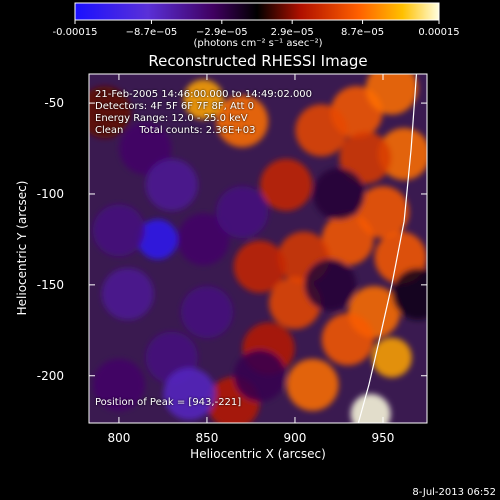 This screenshot has height=500, width=500. What do you see at coordinates (50, 375) in the screenshot?
I see `y-tick-label: -200` at bounding box center [50, 375].